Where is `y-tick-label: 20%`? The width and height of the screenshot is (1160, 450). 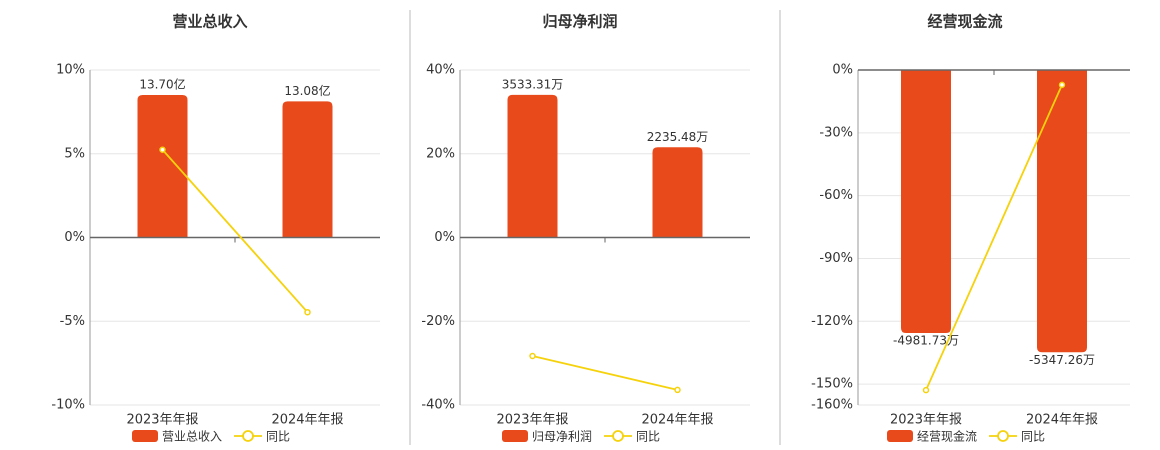
y-tick-label: 20% is located at coordinates (440, 153).